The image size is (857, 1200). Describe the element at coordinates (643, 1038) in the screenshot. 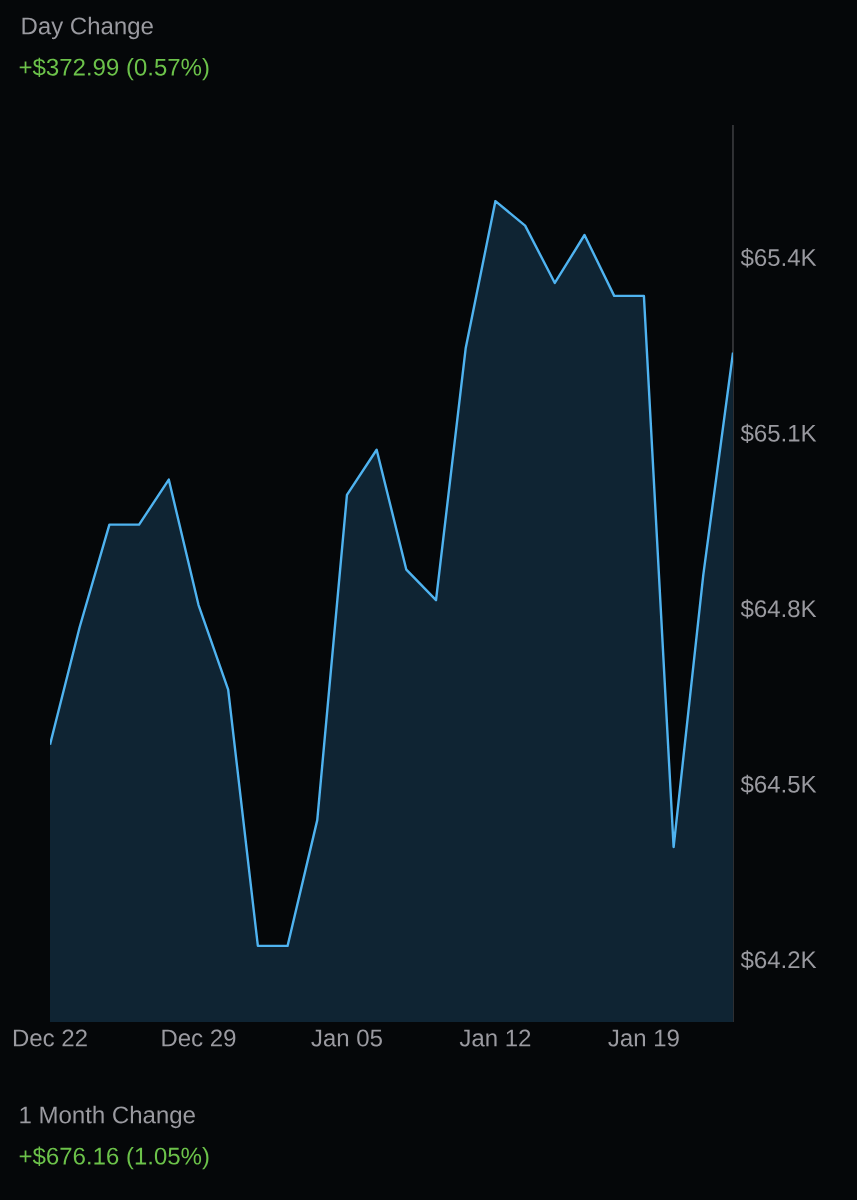

I see `x-tick-label: Jan 19` at that location.